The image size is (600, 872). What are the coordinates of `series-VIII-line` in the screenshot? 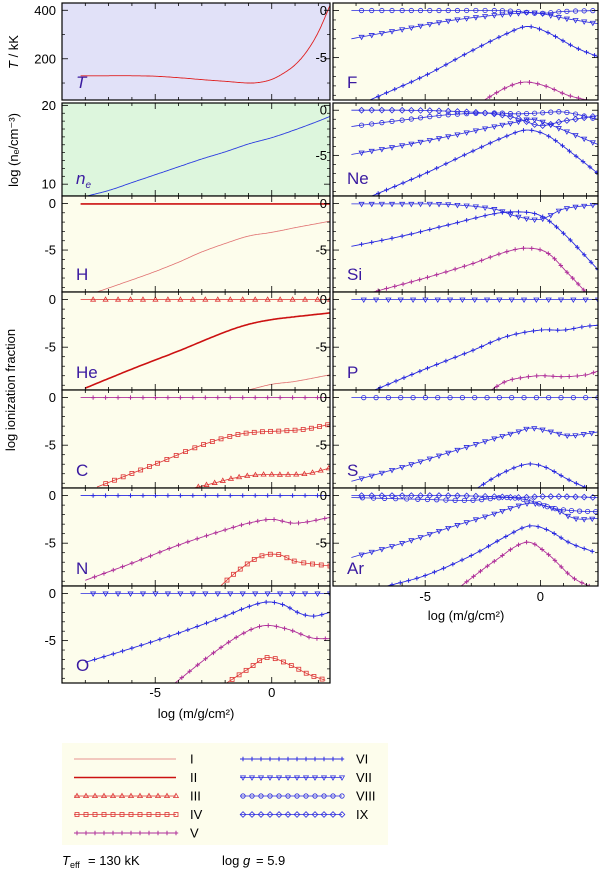 It's located at (474, 12).